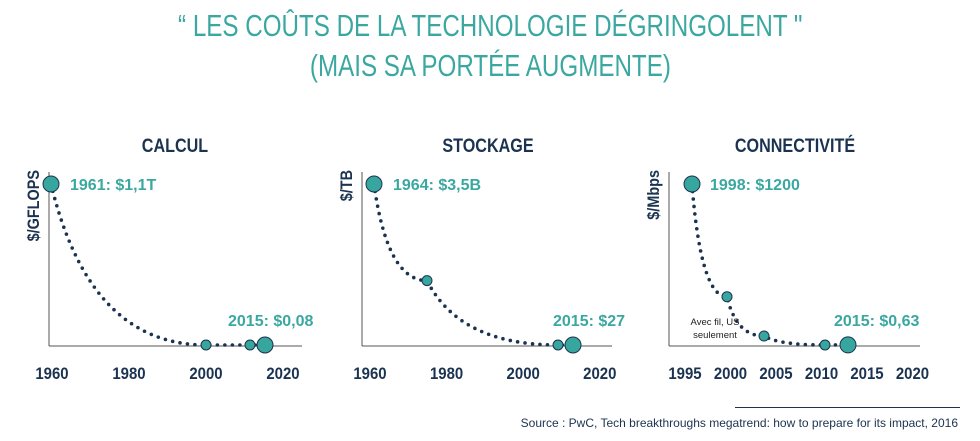 This screenshot has width=980, height=441. I want to click on chart-title: CONNECTIVITÉ, so click(795, 145).